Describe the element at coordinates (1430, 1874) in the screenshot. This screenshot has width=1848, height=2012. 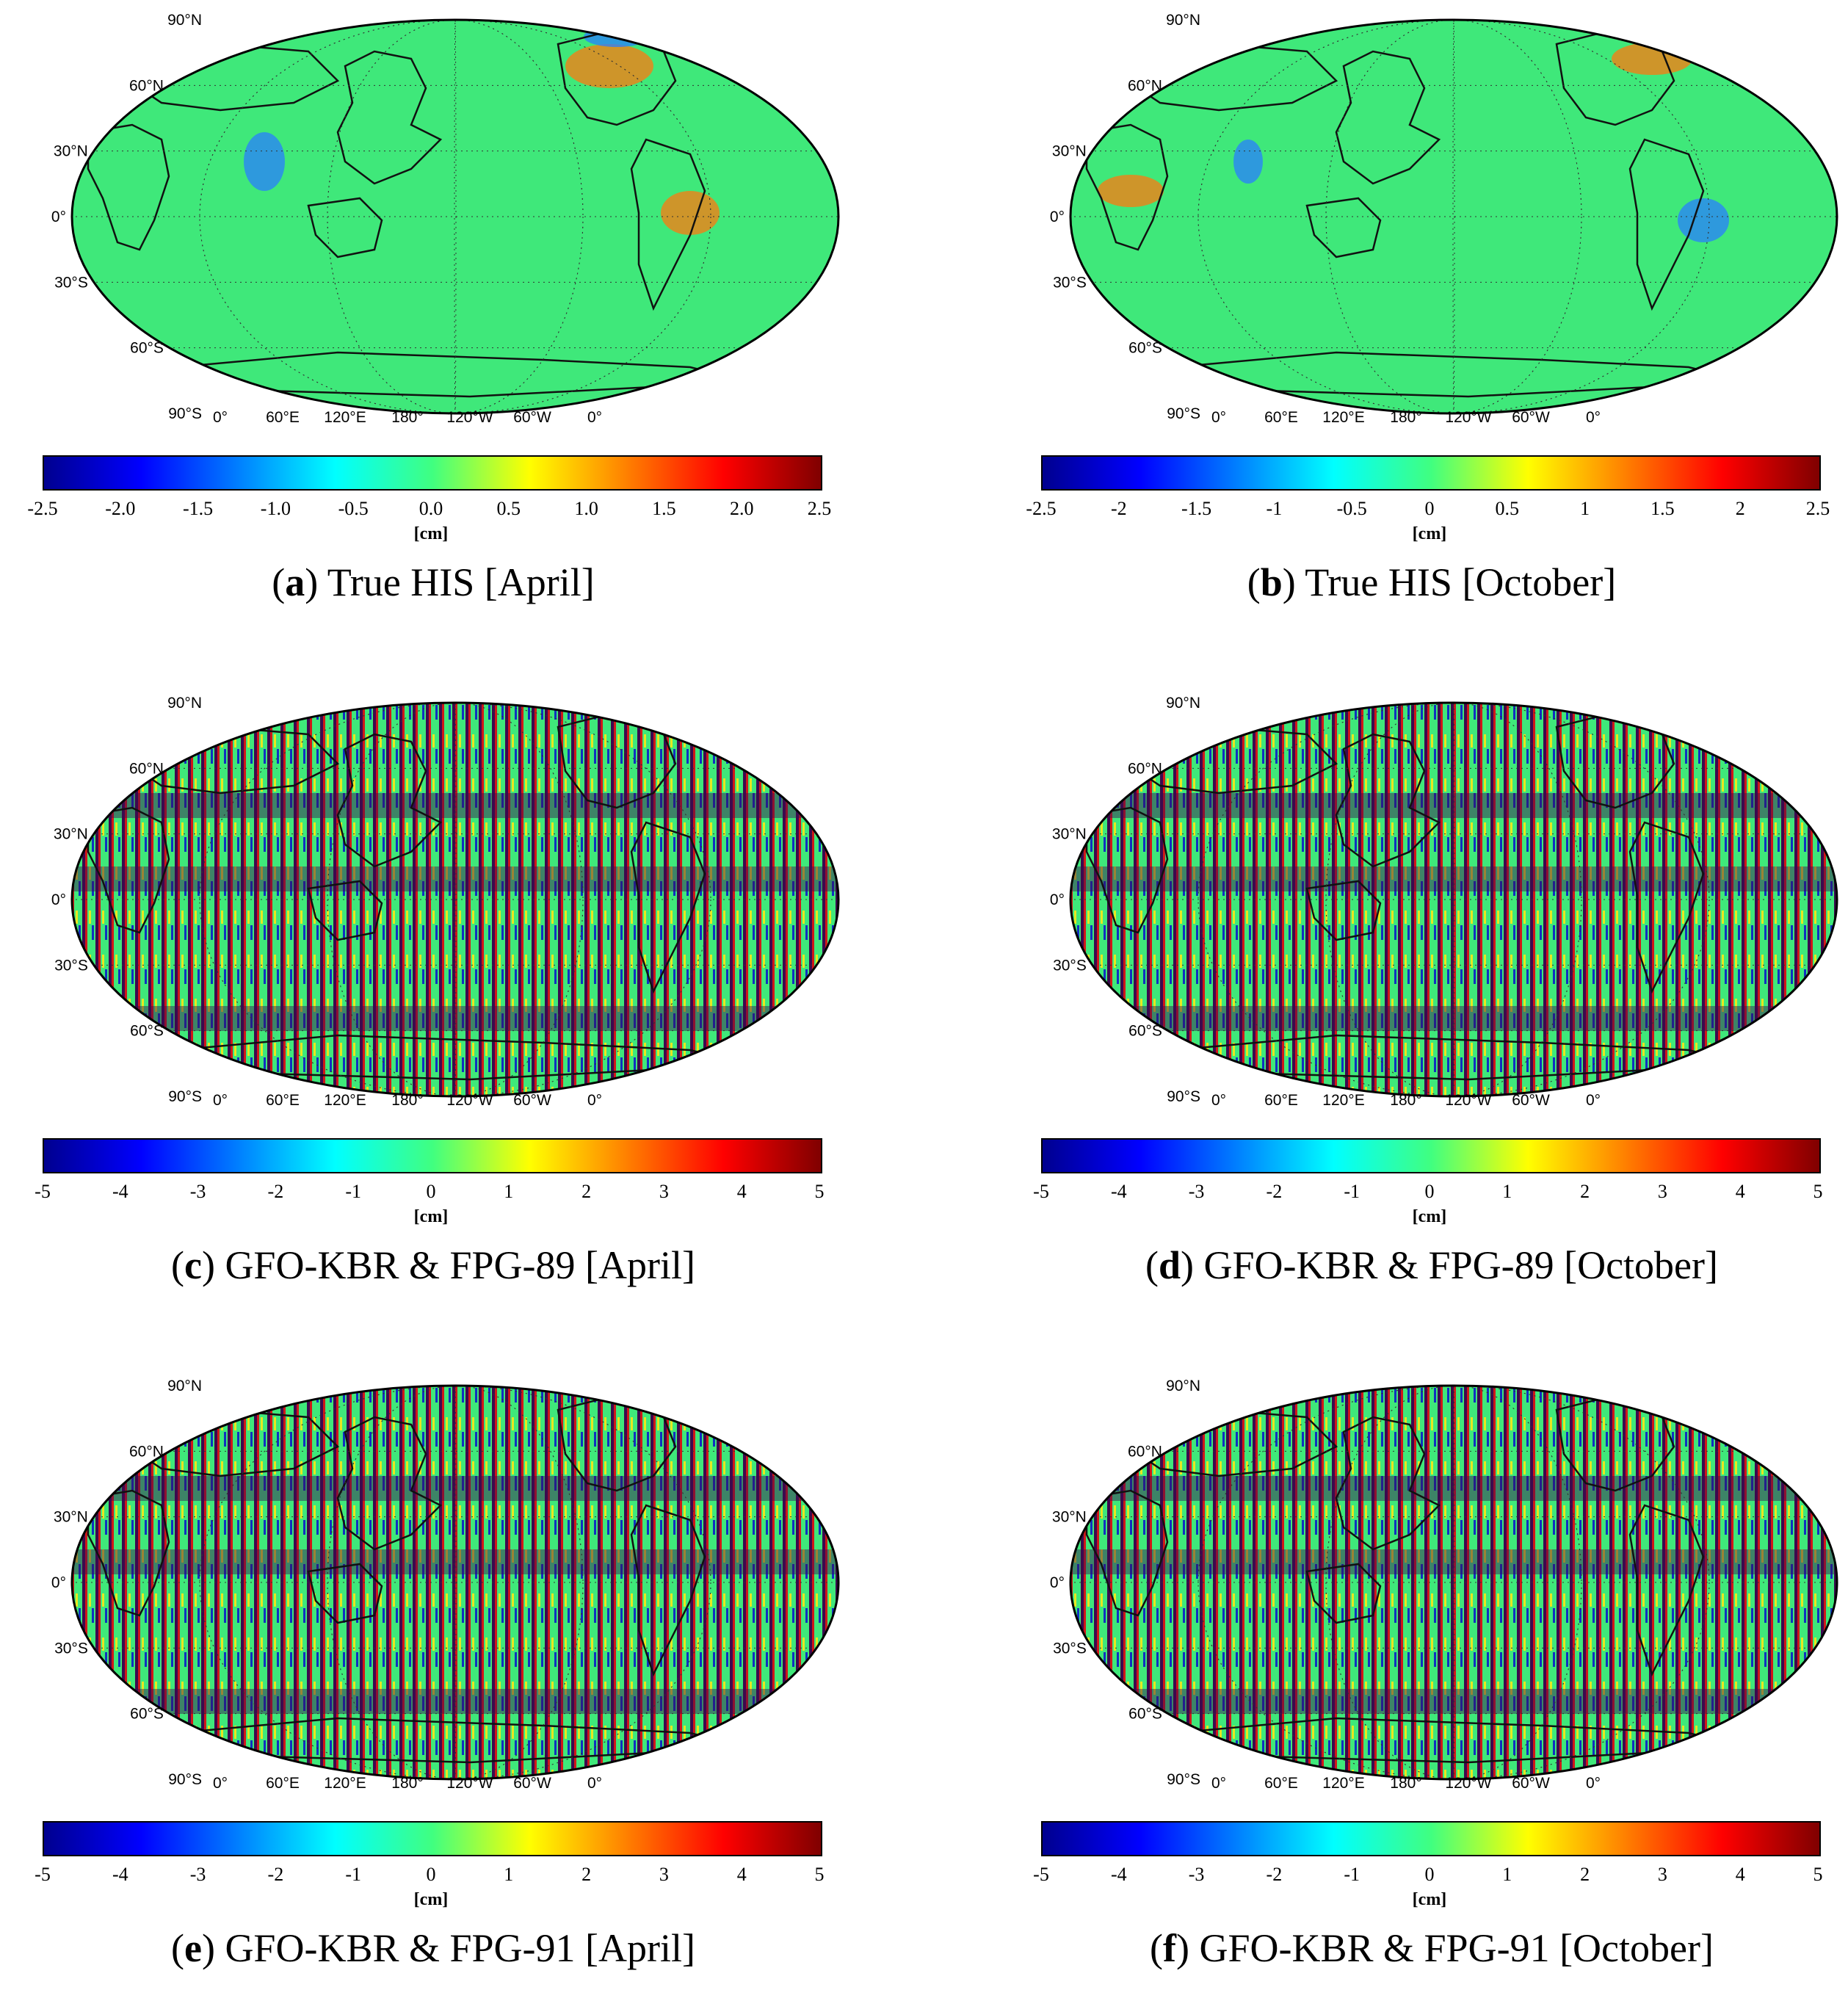
I see `colorbar-tick: 0` at that location.